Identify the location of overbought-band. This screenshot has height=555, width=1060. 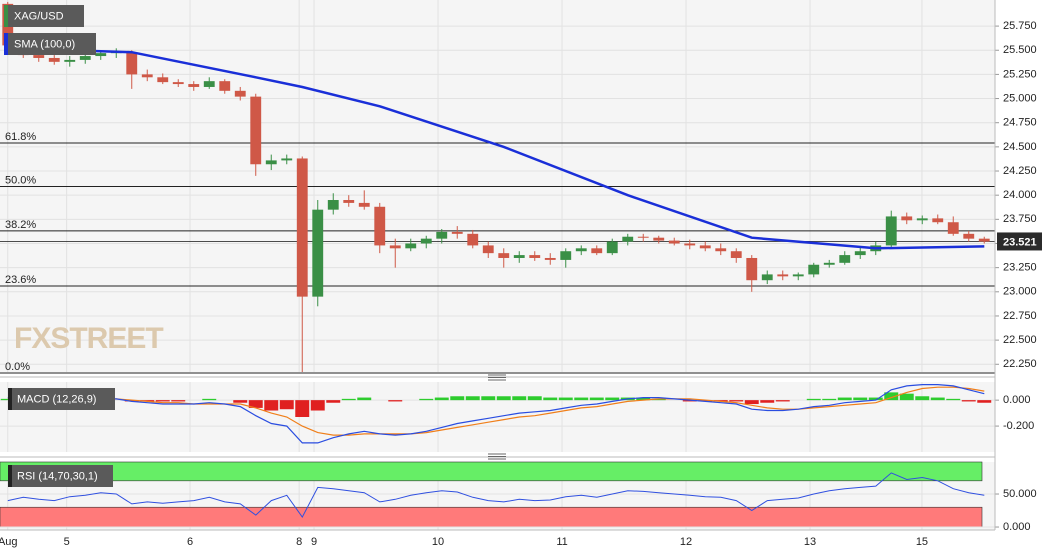
(491, 471).